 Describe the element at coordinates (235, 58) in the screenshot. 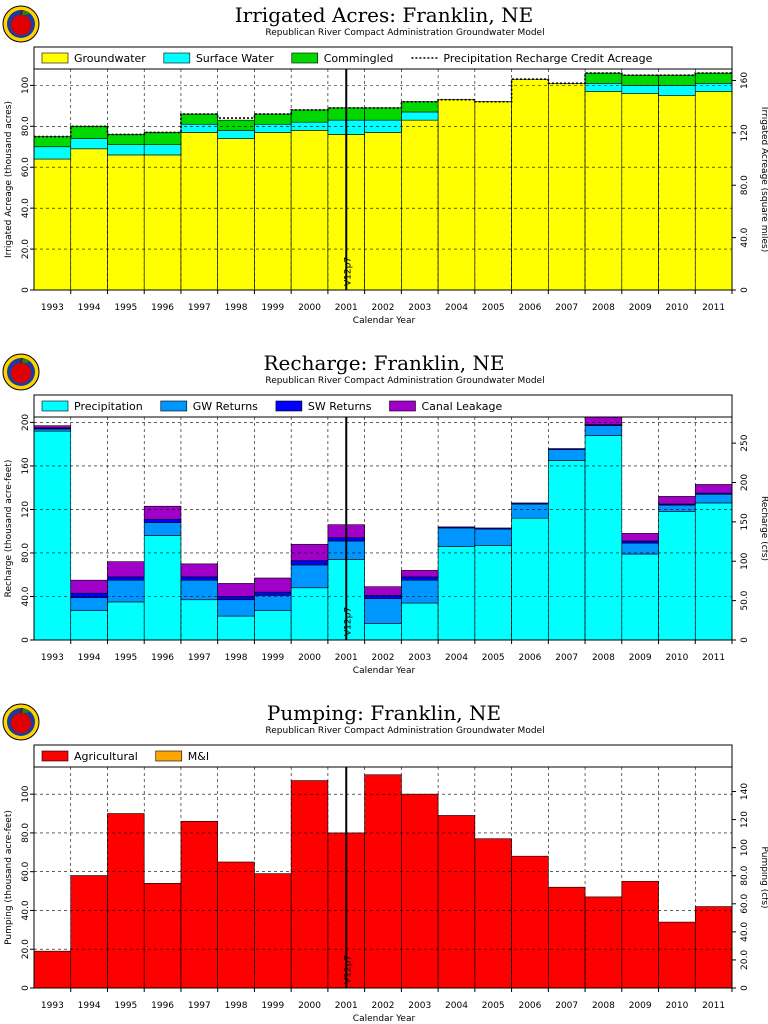

I see `legend-label: Surface Water` at that location.